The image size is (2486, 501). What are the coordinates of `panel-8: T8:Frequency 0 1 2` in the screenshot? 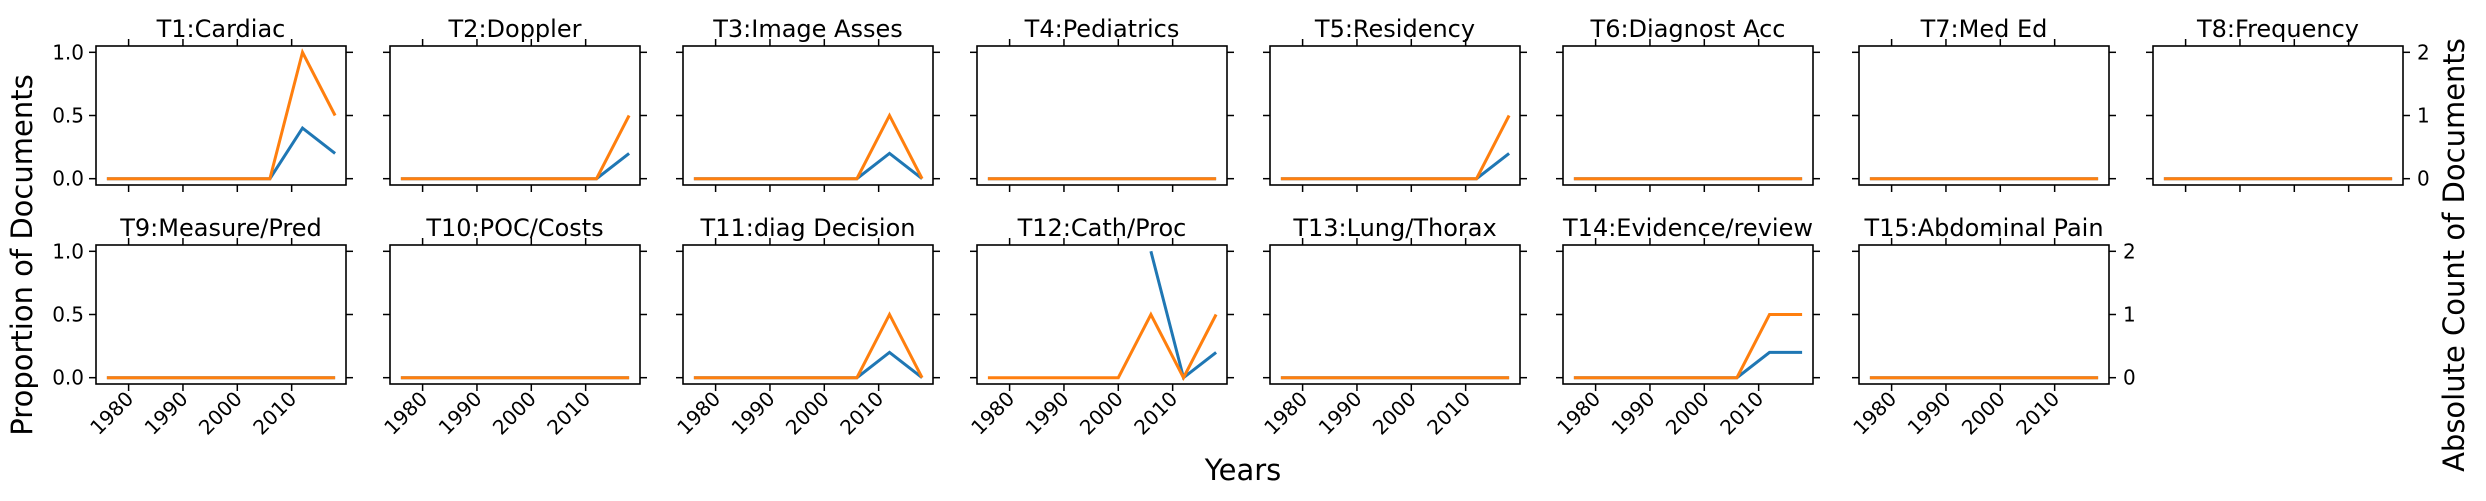 It's located at (2288, 103).